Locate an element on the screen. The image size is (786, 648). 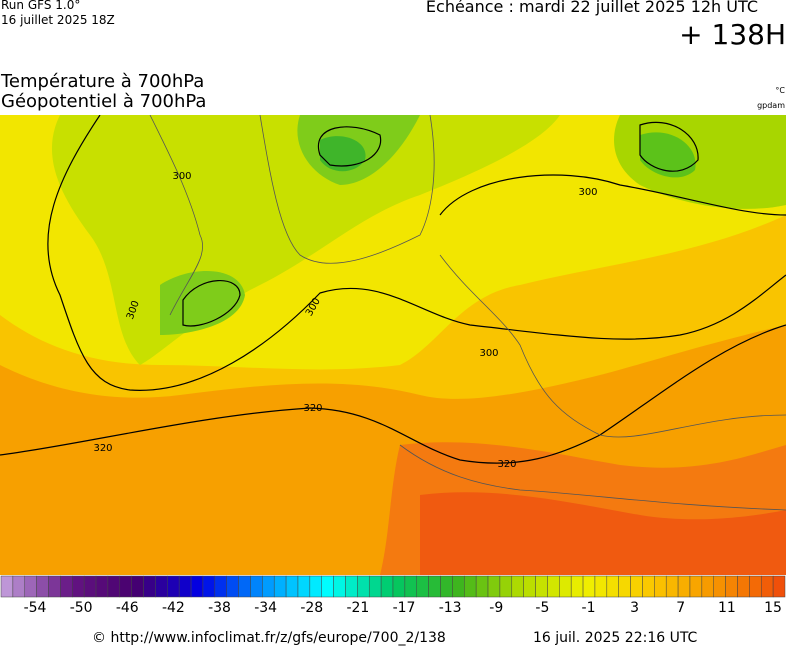
color-bar-tick-label: 15 is located at coordinates (773, 608).